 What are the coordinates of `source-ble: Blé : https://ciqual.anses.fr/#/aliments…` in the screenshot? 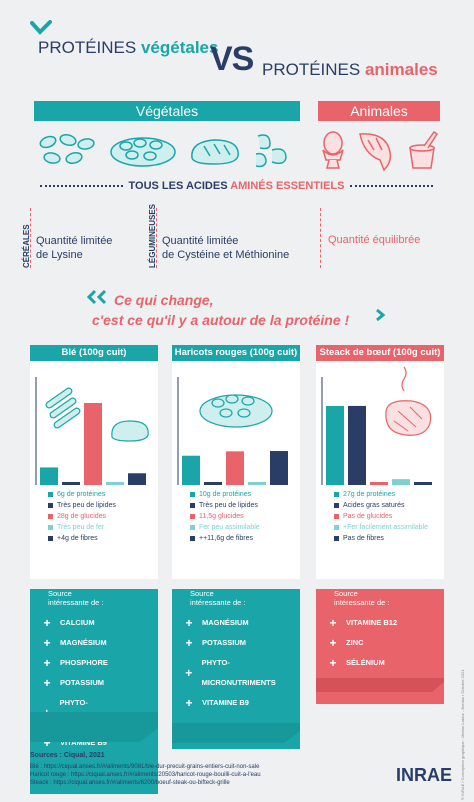 It's located at (145, 767).